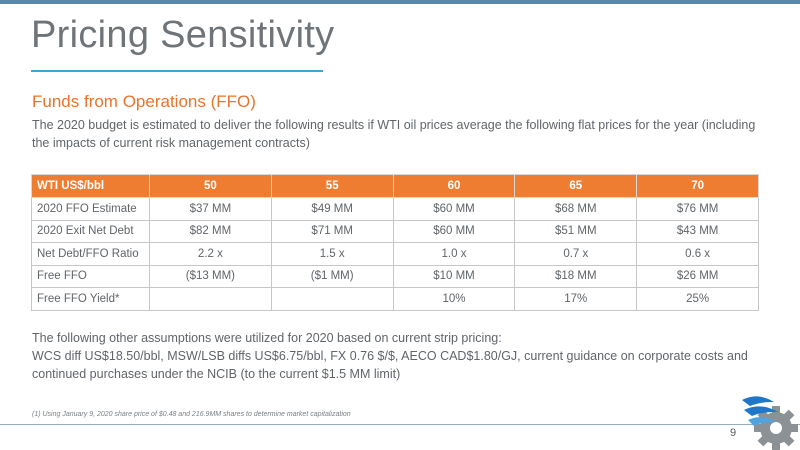  What do you see at coordinates (210, 276) in the screenshot?
I see `table-cell: ($13 MM)` at bounding box center [210, 276].